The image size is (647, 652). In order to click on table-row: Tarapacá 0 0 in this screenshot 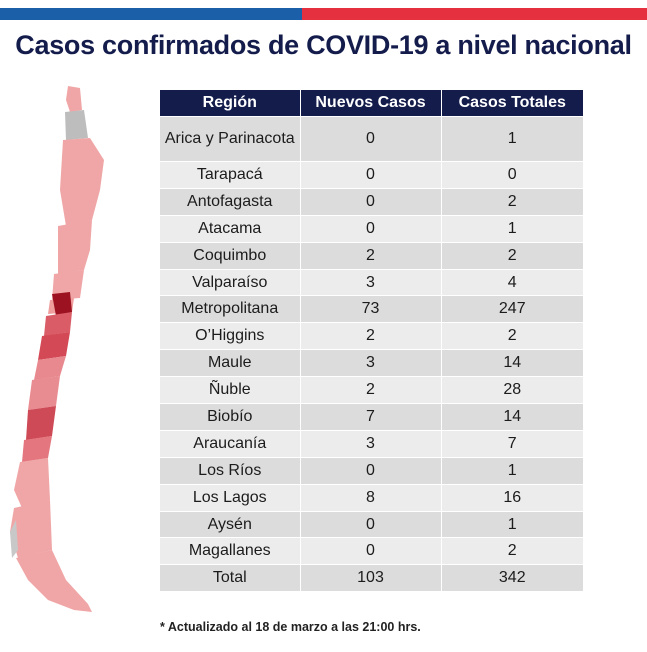, I will do `click(371, 175)`.